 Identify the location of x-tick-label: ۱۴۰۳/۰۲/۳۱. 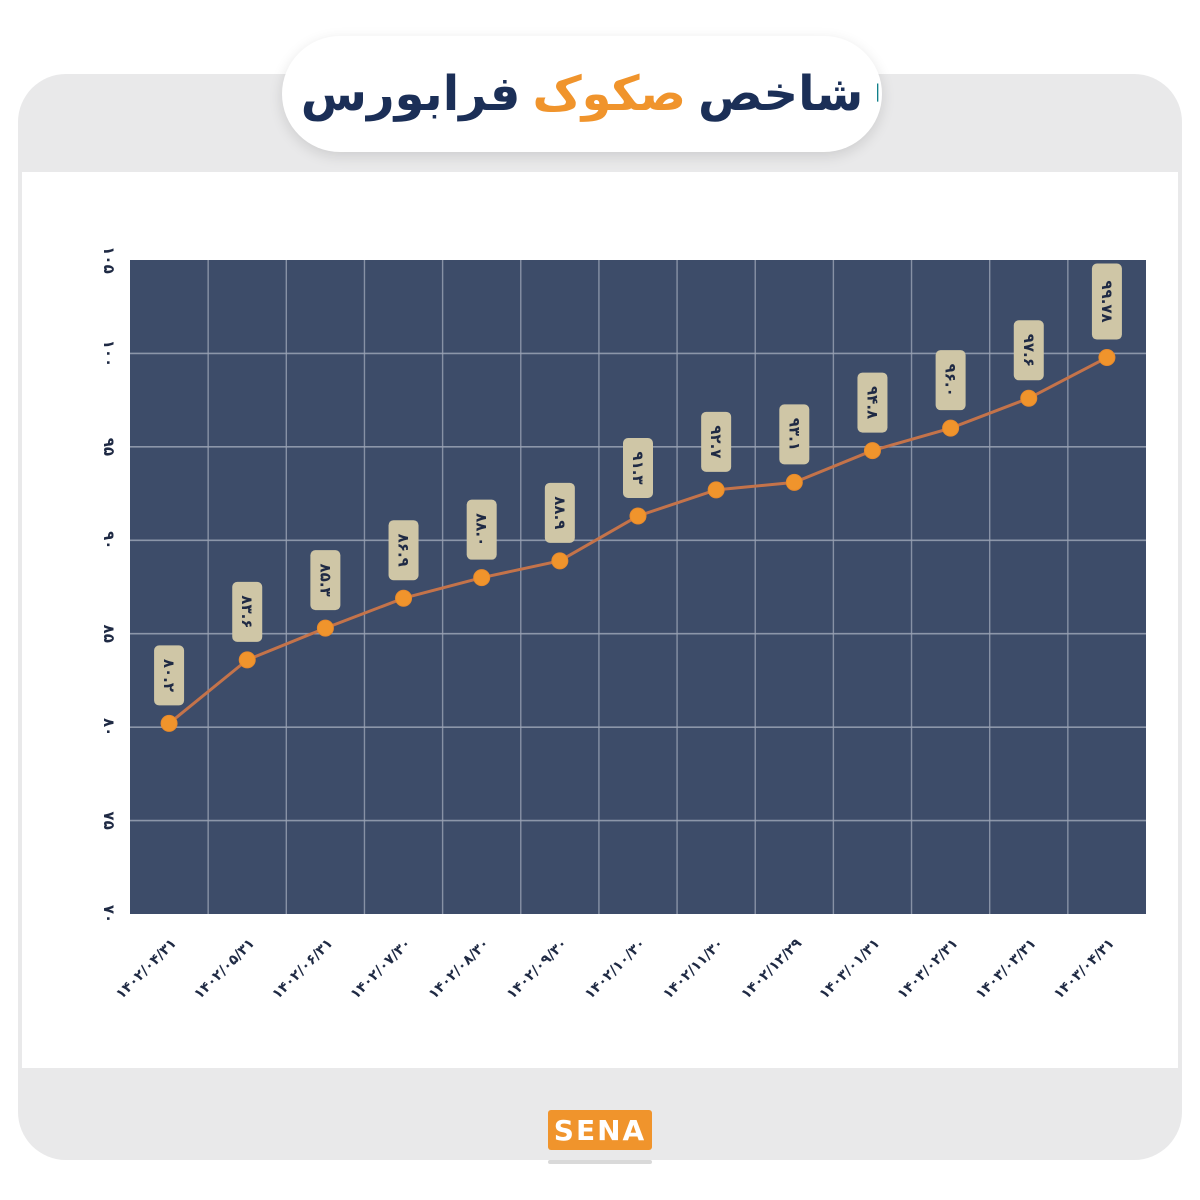
(928, 969).